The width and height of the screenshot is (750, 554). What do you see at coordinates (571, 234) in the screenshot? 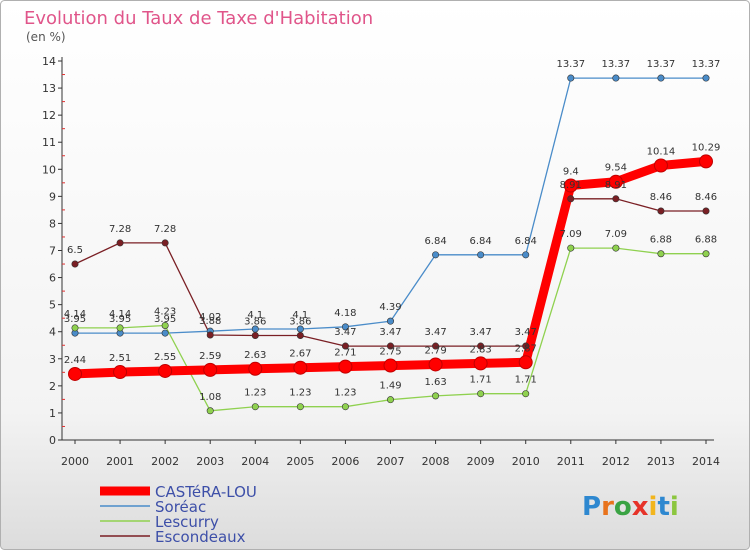
I see `data-label: 7.09` at bounding box center [571, 234].